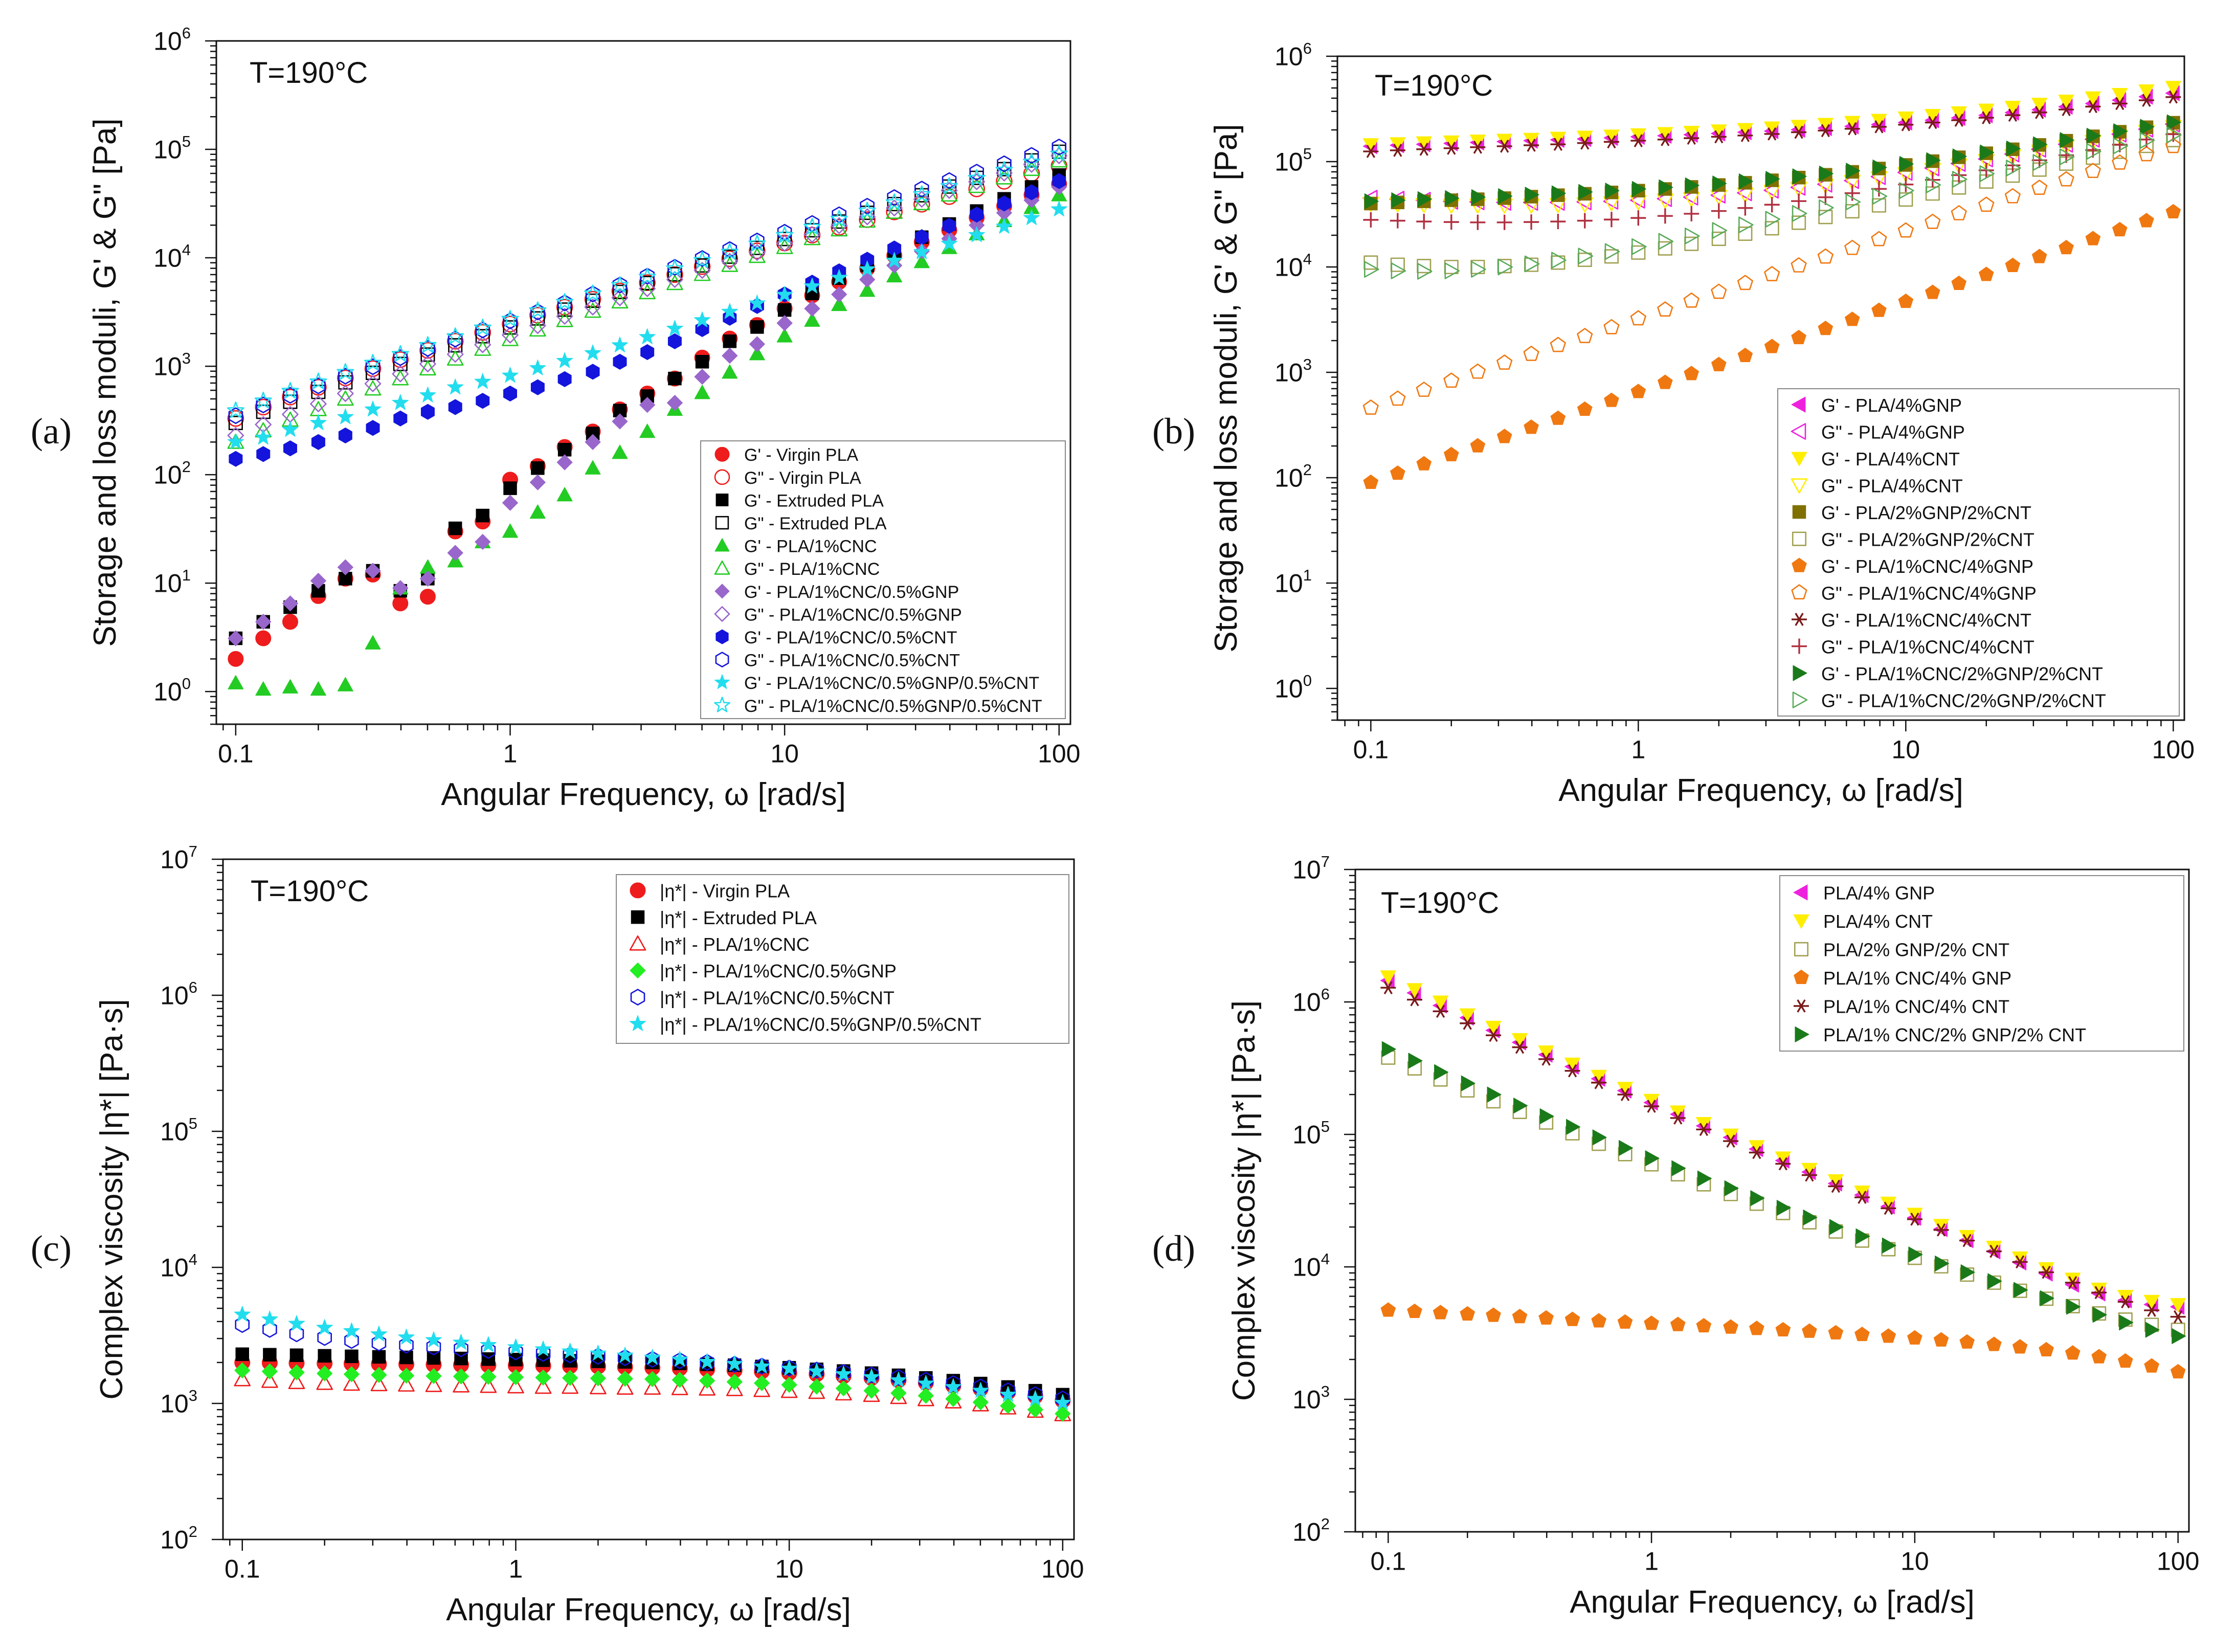 This screenshot has height=1652, width=2214. What do you see at coordinates (52, 1248) in the screenshot?
I see `panel-letter-c: (c)` at bounding box center [52, 1248].